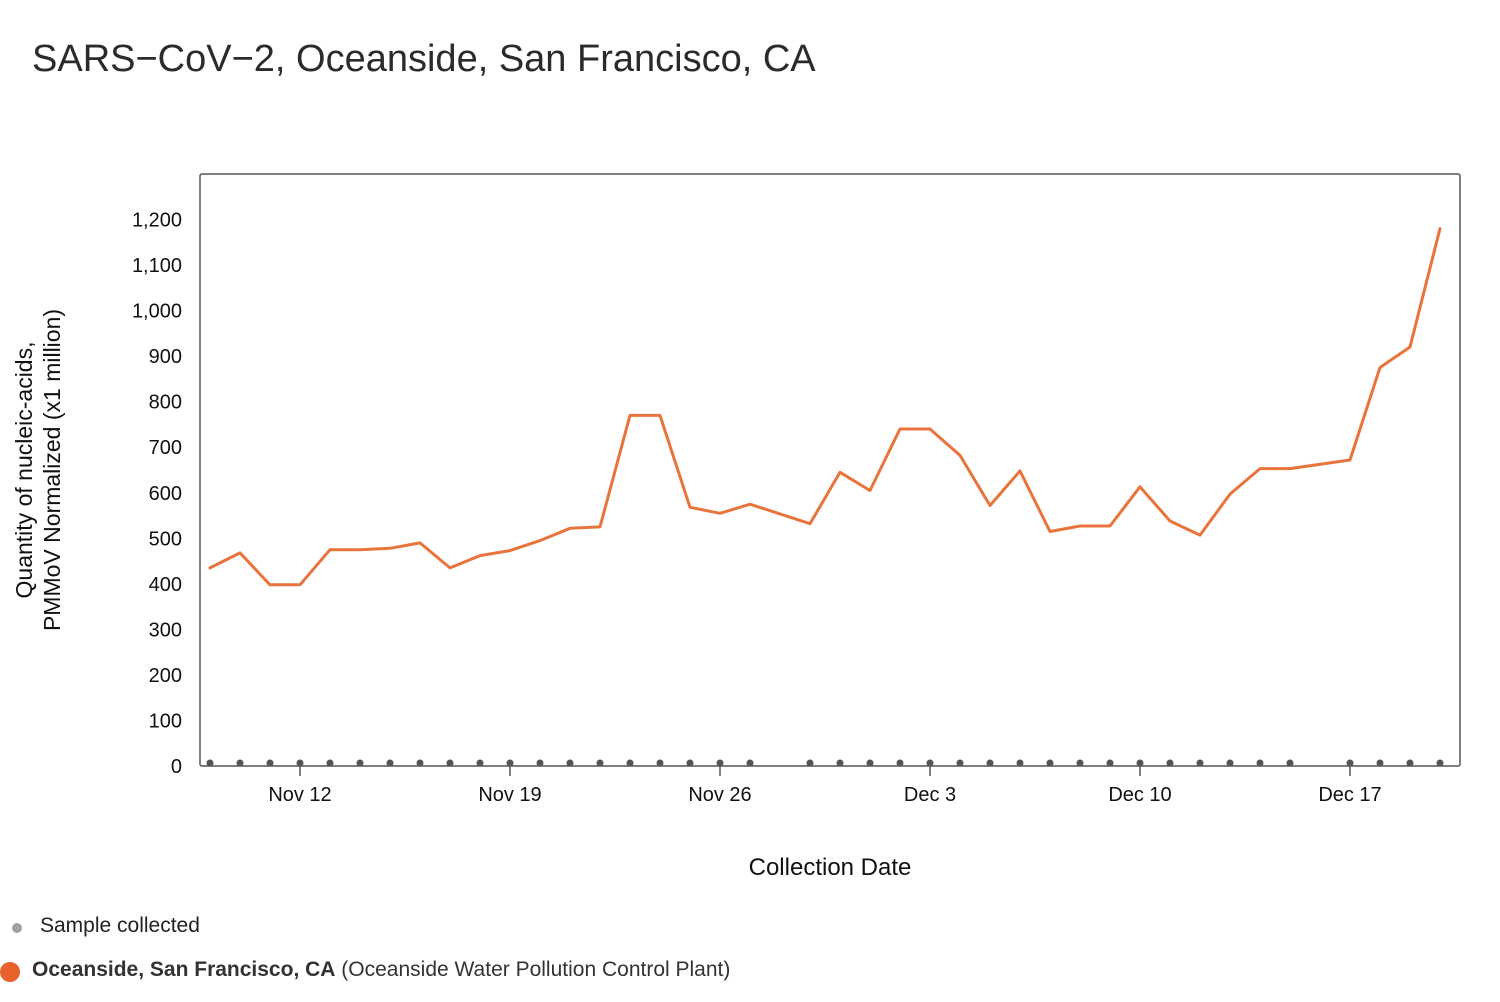  What do you see at coordinates (719, 795) in the screenshot?
I see `x-tick-label: Nov 26` at bounding box center [719, 795].